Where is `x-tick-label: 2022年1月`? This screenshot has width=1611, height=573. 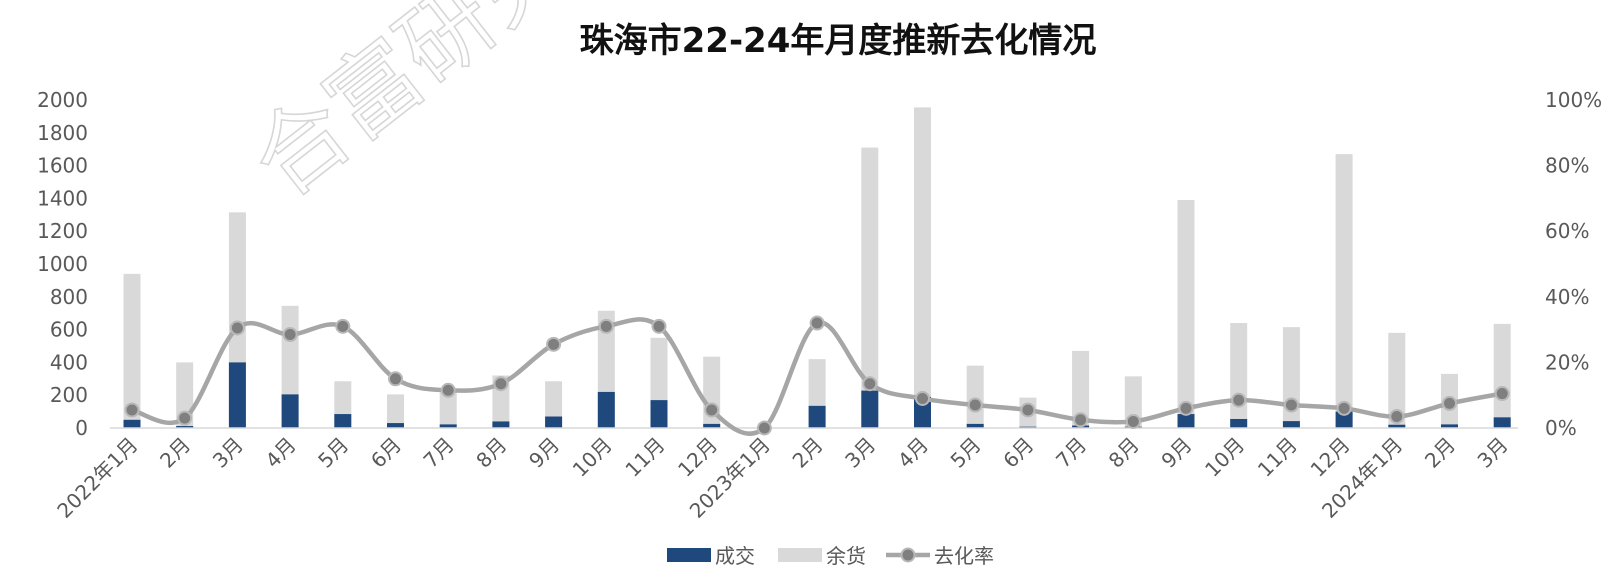
x-tick-label: 2022年1月 is located at coordinates (97, 478).